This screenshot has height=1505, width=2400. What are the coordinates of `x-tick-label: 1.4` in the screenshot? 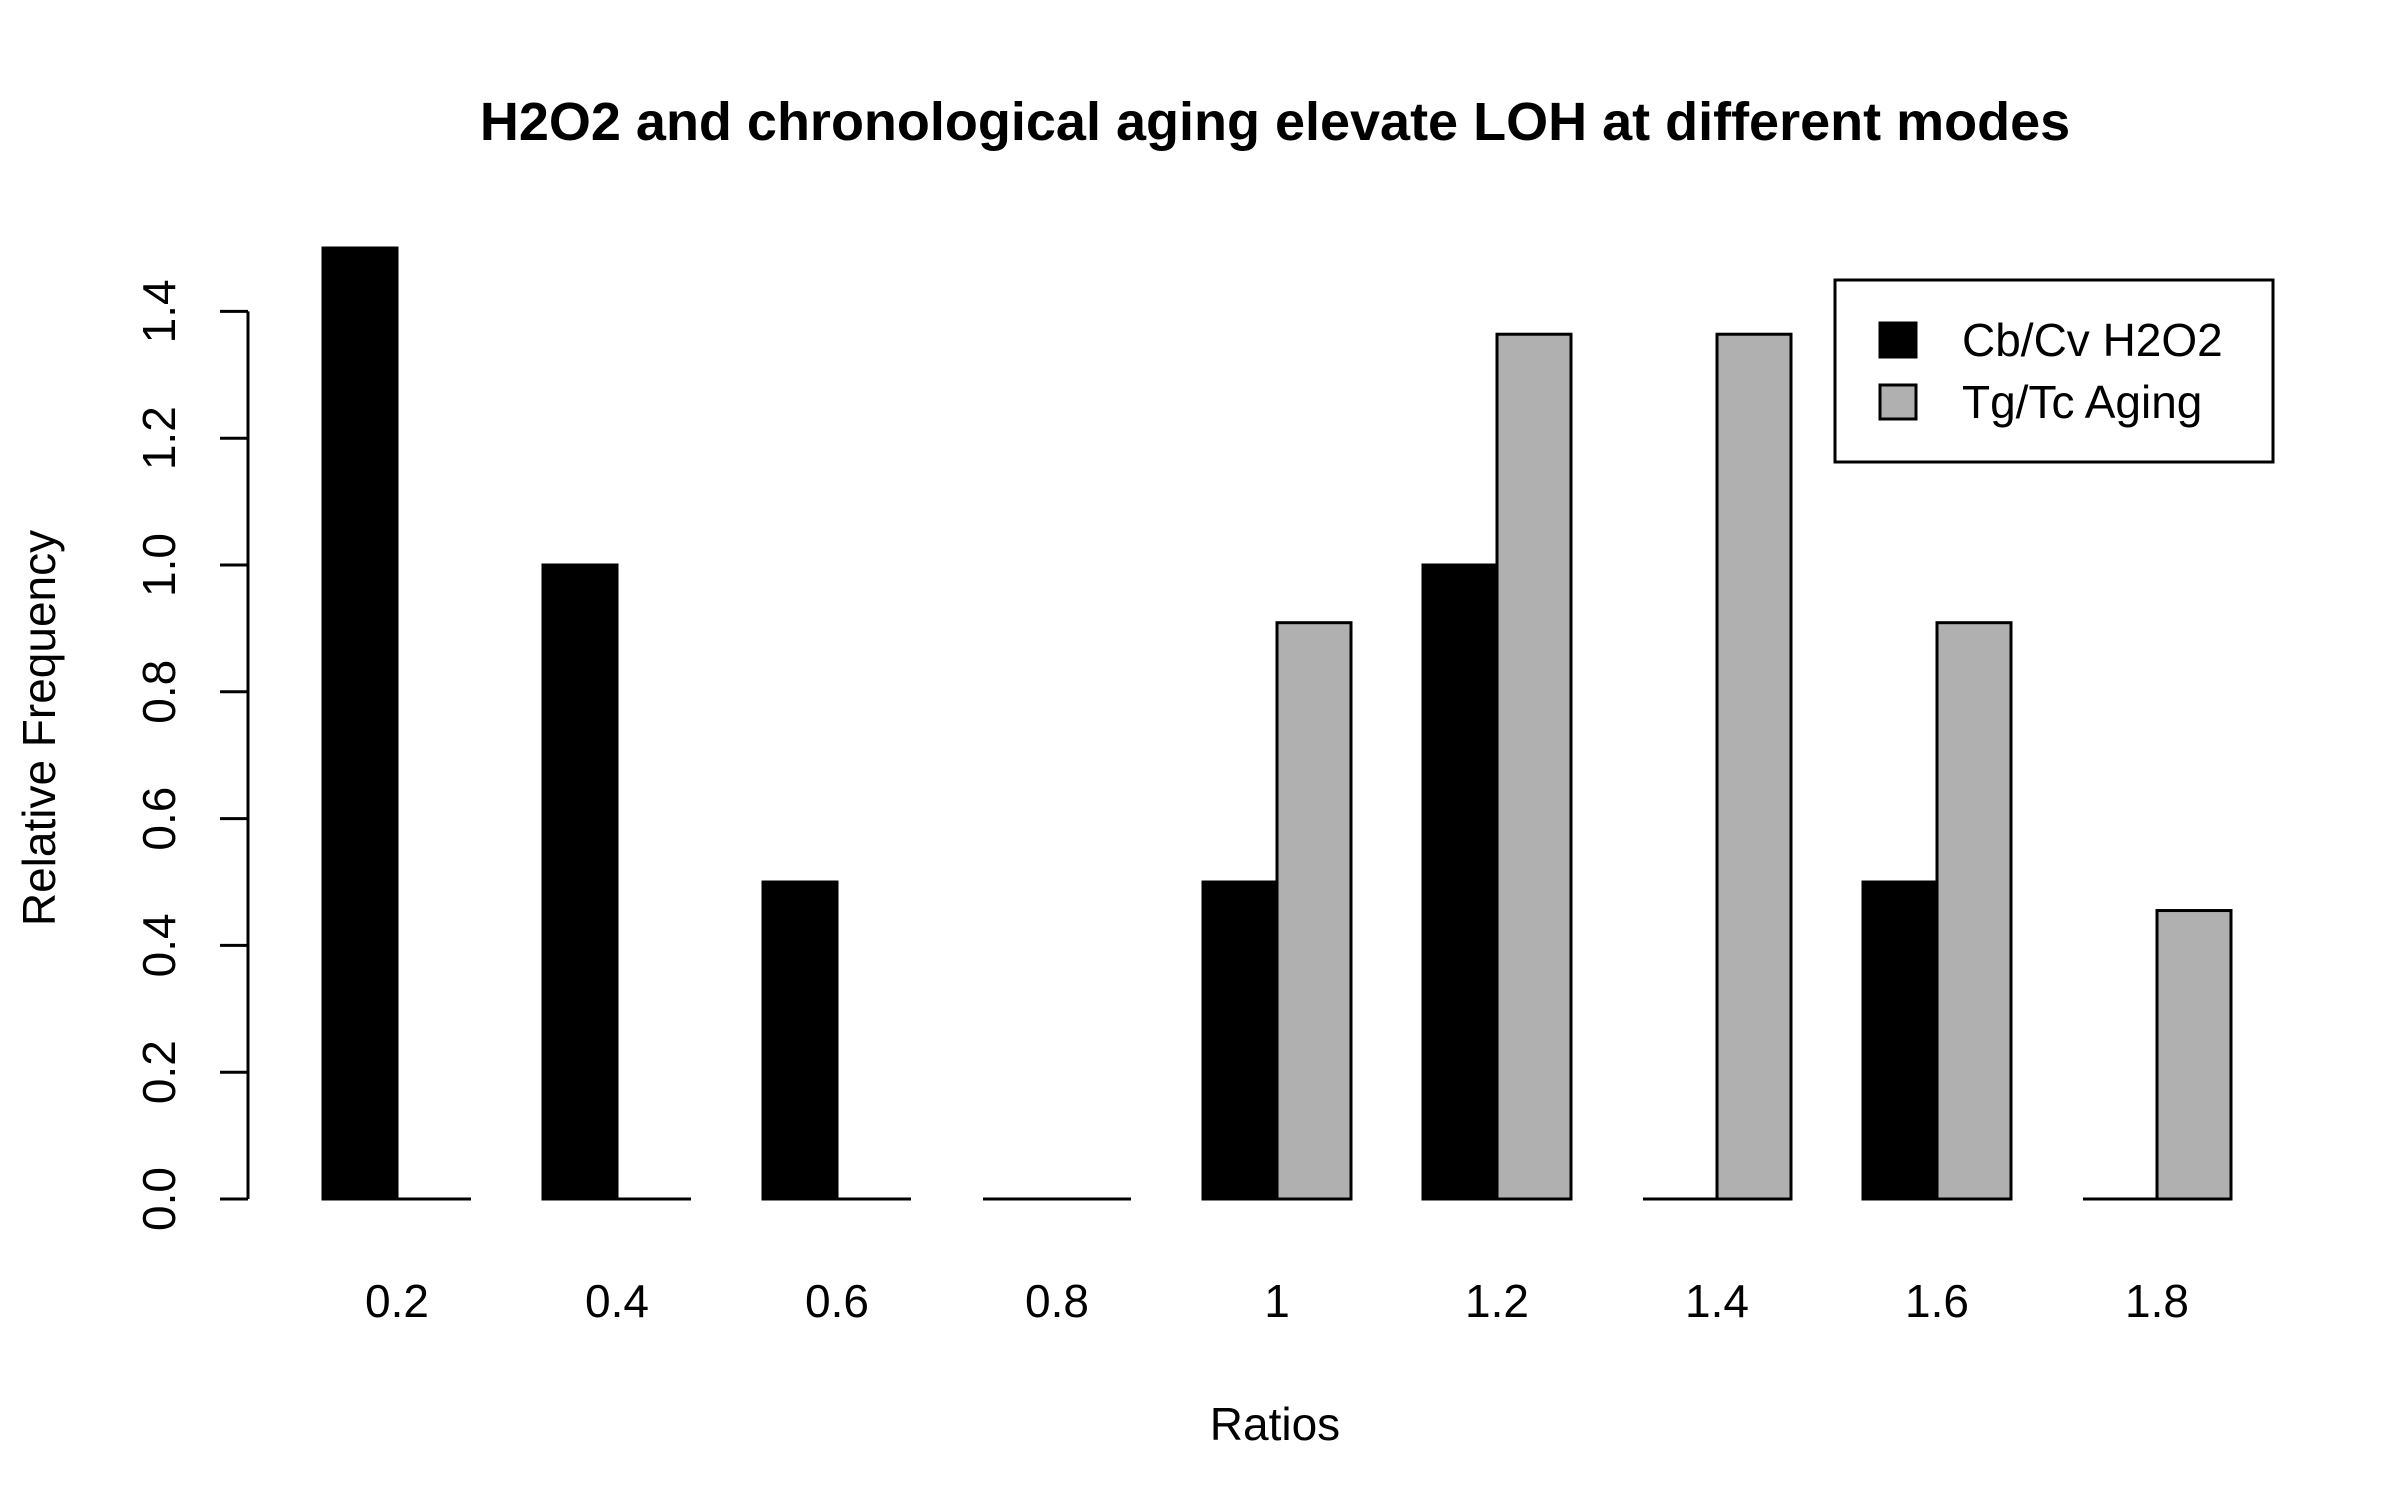 It's located at (1717, 1301).